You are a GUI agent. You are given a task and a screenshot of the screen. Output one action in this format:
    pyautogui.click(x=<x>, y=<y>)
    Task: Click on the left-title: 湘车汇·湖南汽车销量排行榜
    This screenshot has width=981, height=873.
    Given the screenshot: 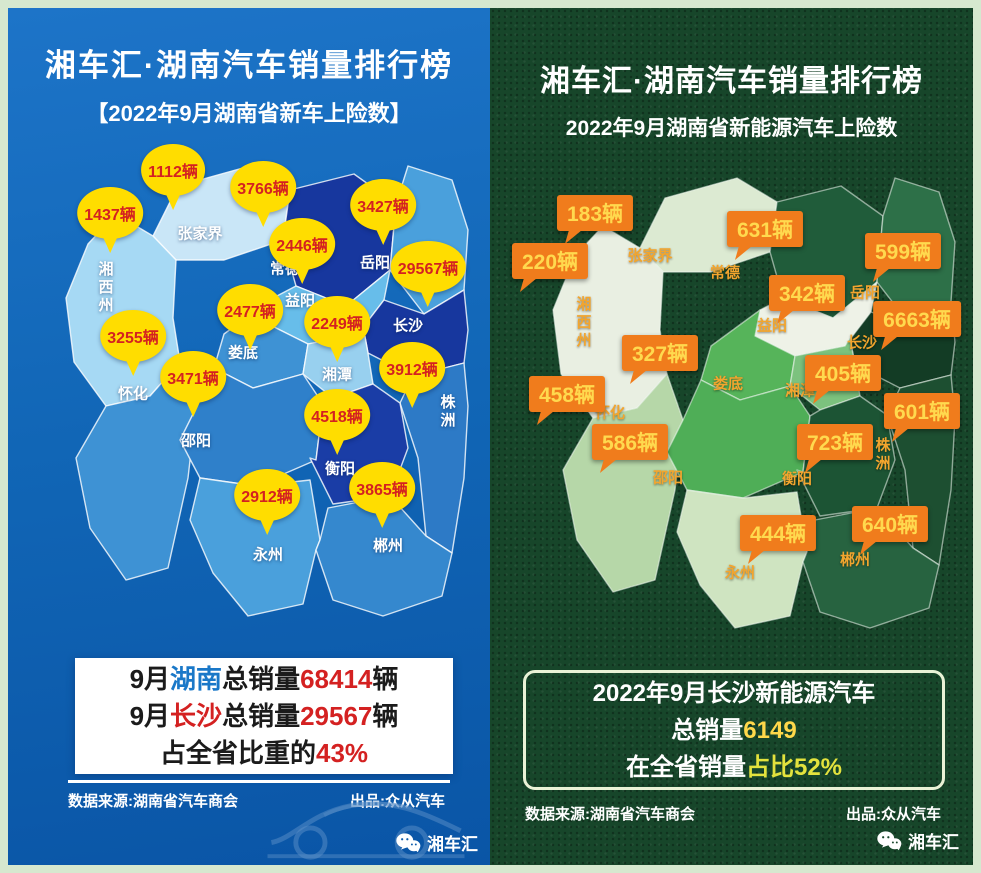 What is the action you would take?
    pyautogui.click(x=249, y=65)
    